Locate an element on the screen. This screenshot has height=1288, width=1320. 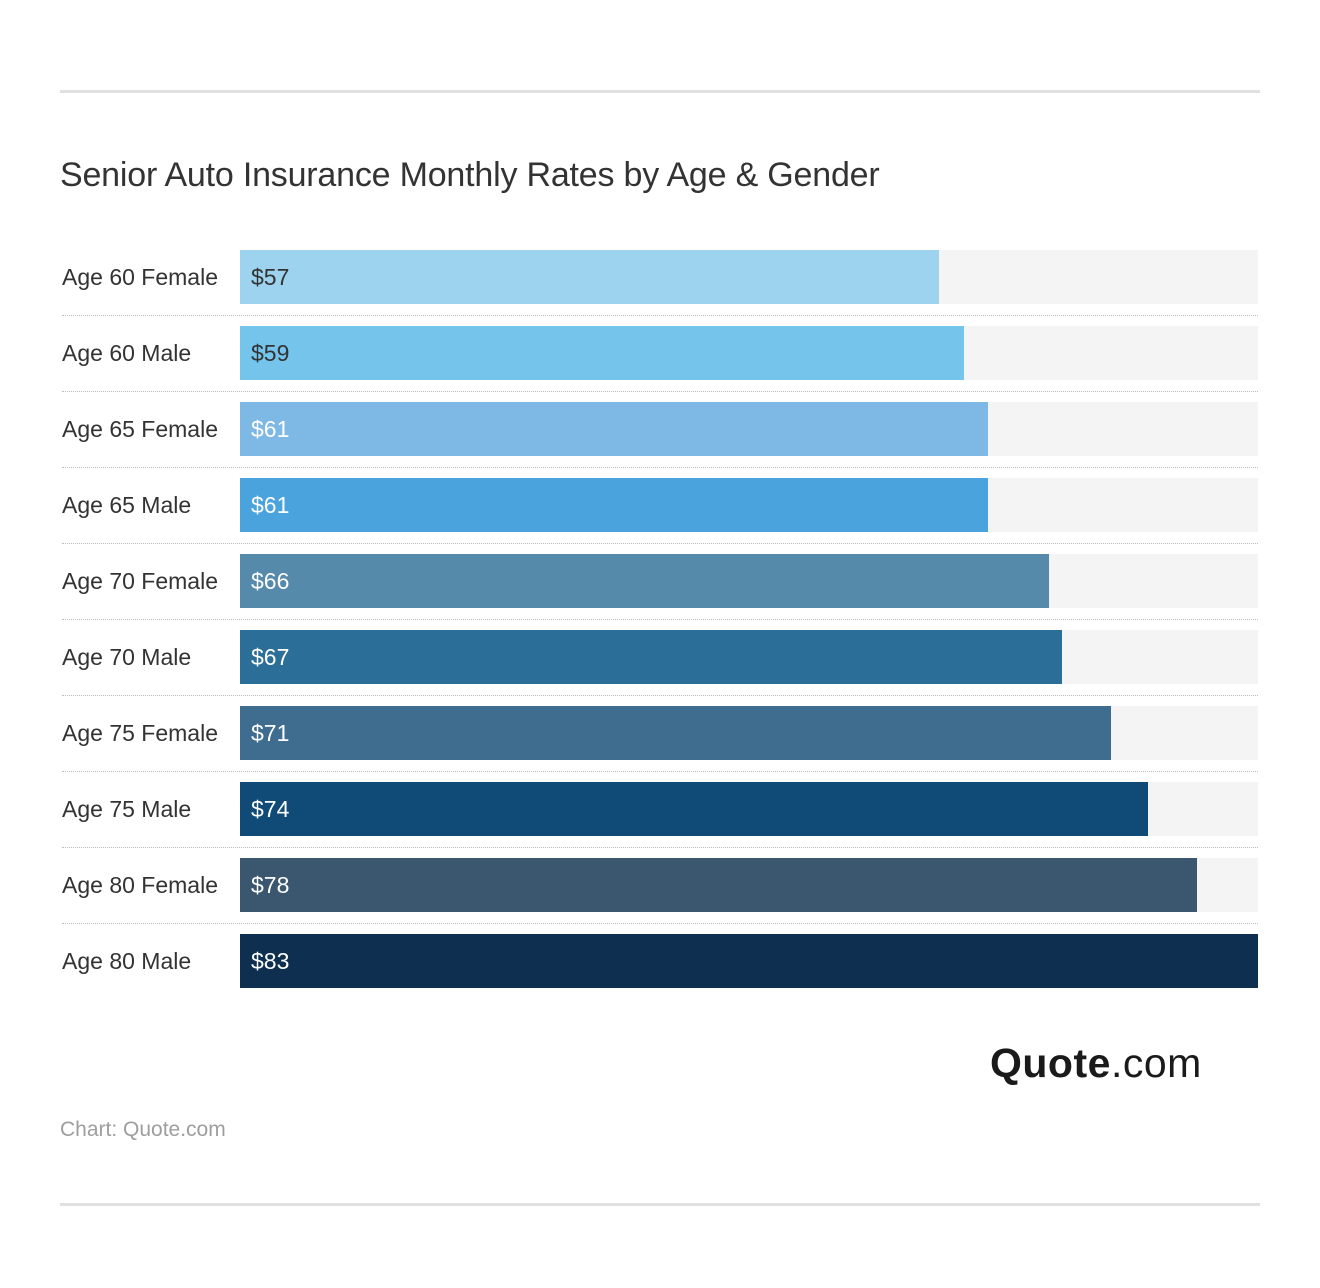
bar: $66 is located at coordinates (644, 581).